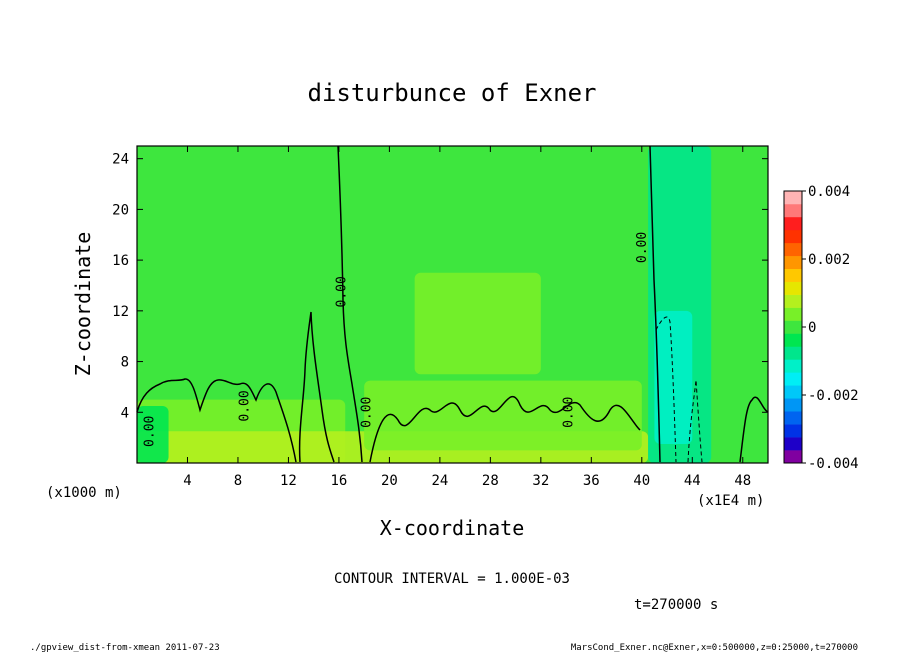 This screenshot has width=904, height=654. Describe the element at coordinates (187, 481) in the screenshot. I see `x-tick-label: 4` at that location.